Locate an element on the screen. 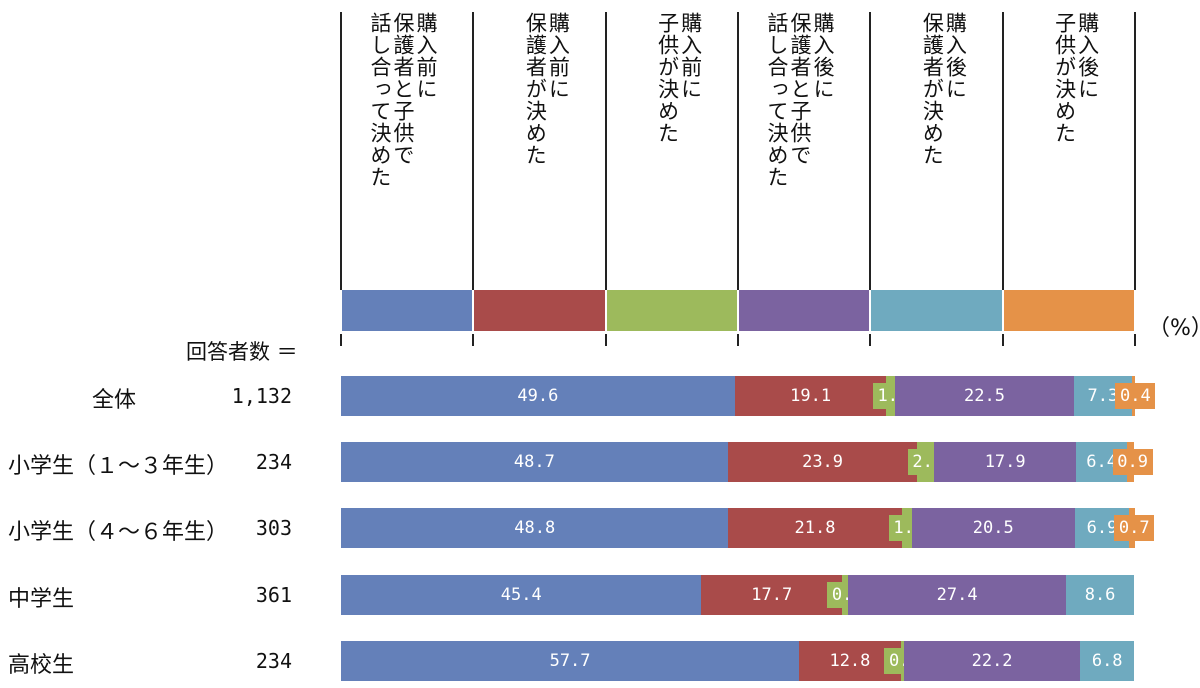 The image size is (1200, 688). data-label: 23.9 is located at coordinates (823, 462).